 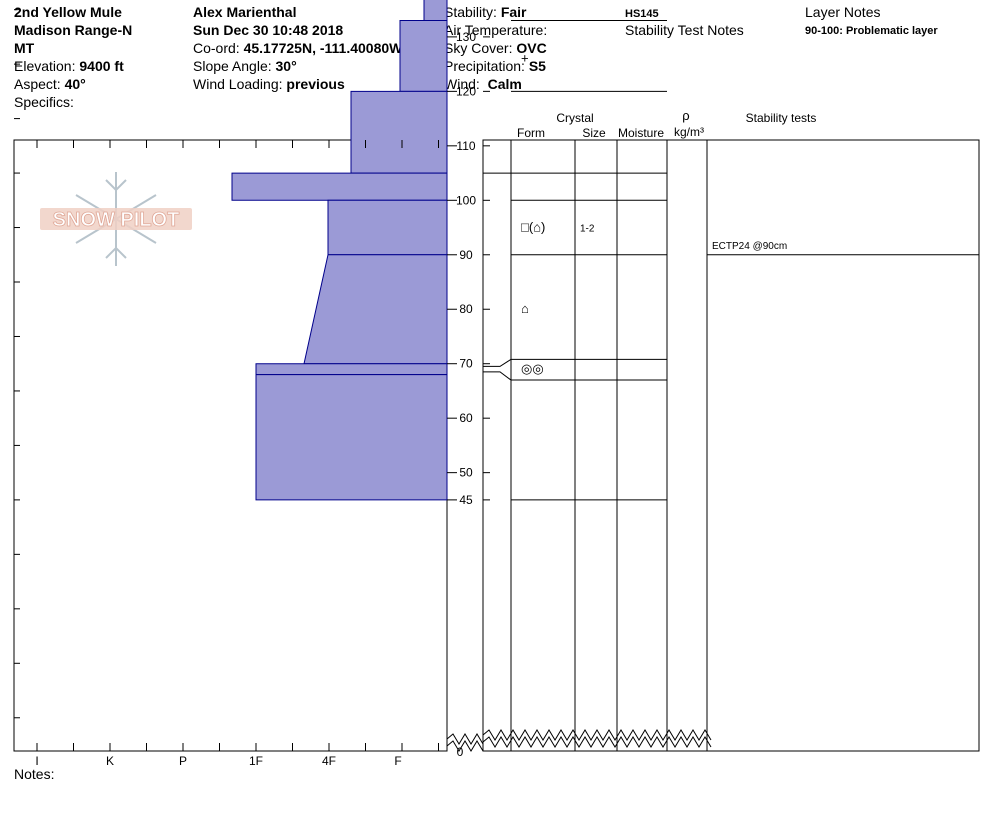 What do you see at coordinates (594, 133) in the screenshot?
I see `size-header: Size` at bounding box center [594, 133].